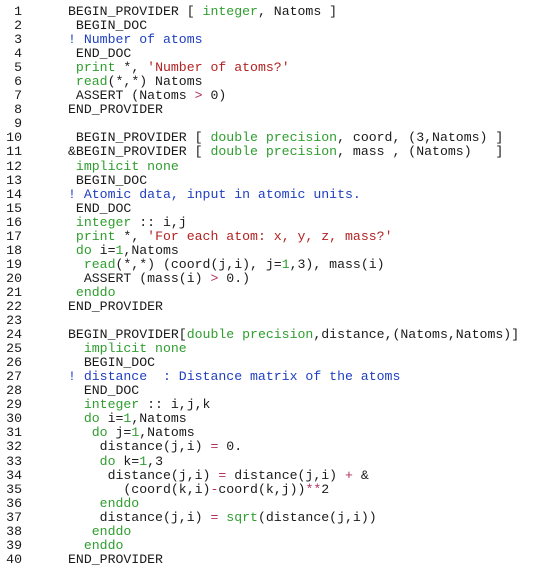 The height and width of the screenshot is (568, 539). What do you see at coordinates (416, 335) in the screenshot?
I see `code-token: ,distance,(Natoms,Natoms)]` at bounding box center [416, 335].